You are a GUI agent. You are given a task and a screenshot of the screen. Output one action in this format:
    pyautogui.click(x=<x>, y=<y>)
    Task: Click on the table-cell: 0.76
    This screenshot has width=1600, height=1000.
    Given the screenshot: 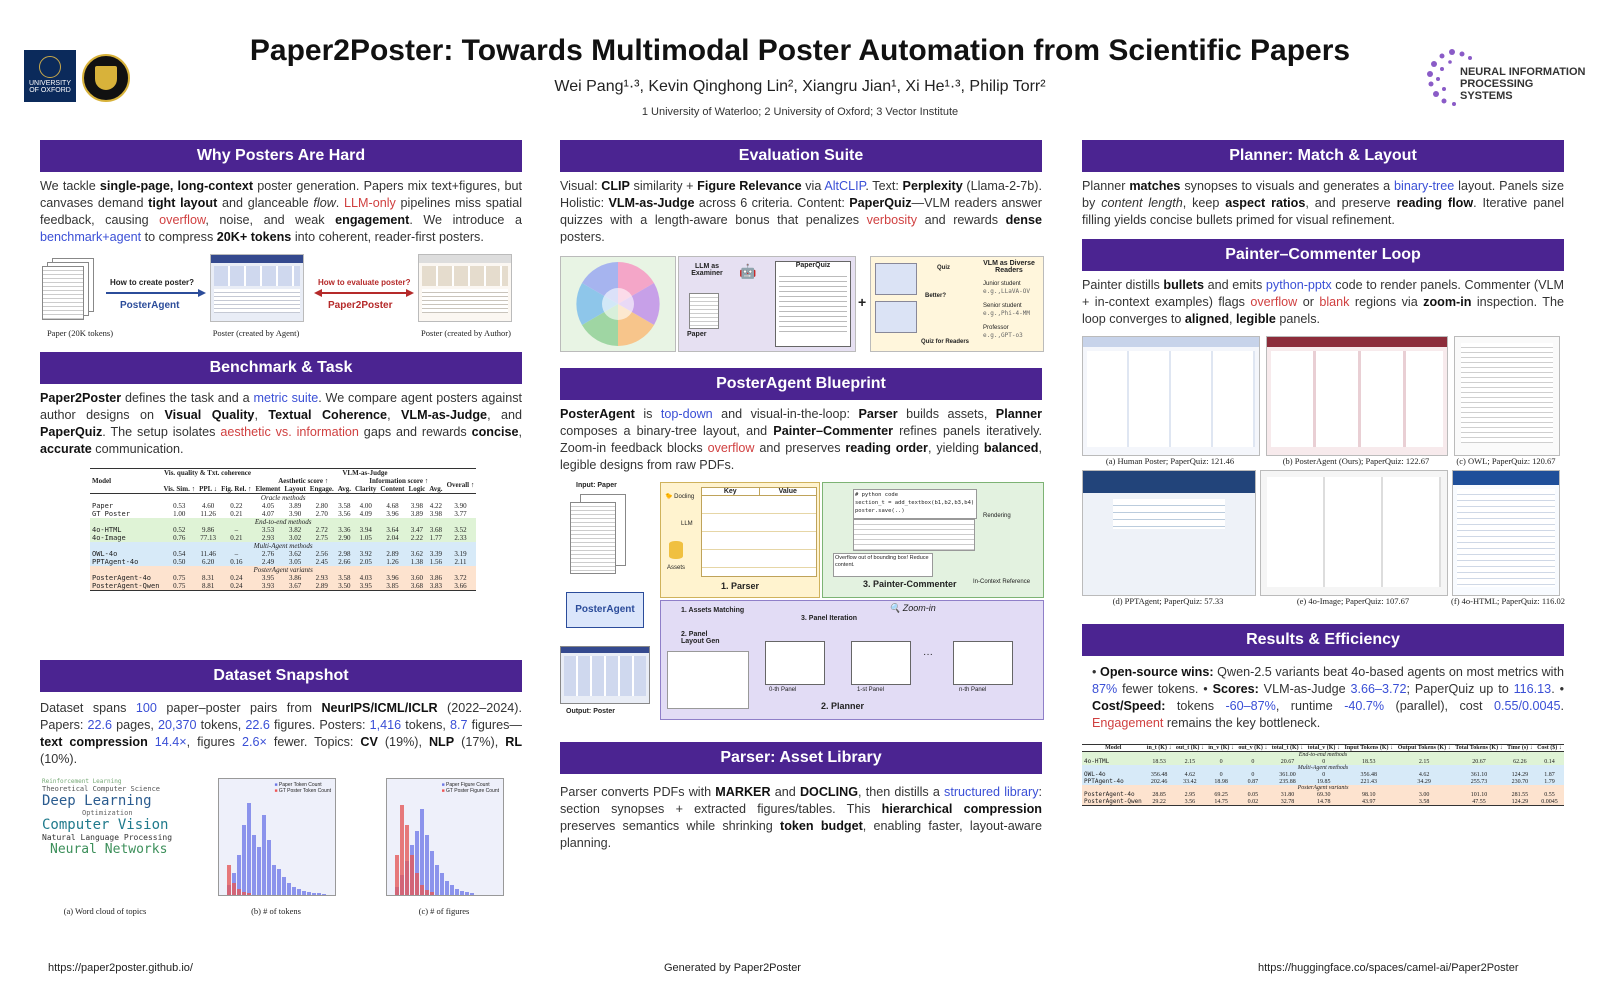 What is the action you would take?
    pyautogui.click(x=179, y=538)
    